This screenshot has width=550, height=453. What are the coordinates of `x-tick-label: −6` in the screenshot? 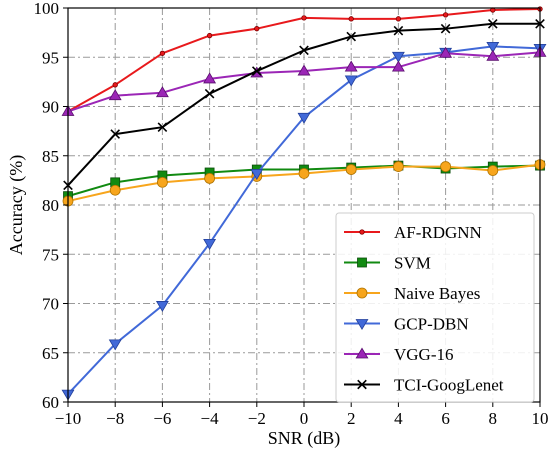 It's located at (162, 418).